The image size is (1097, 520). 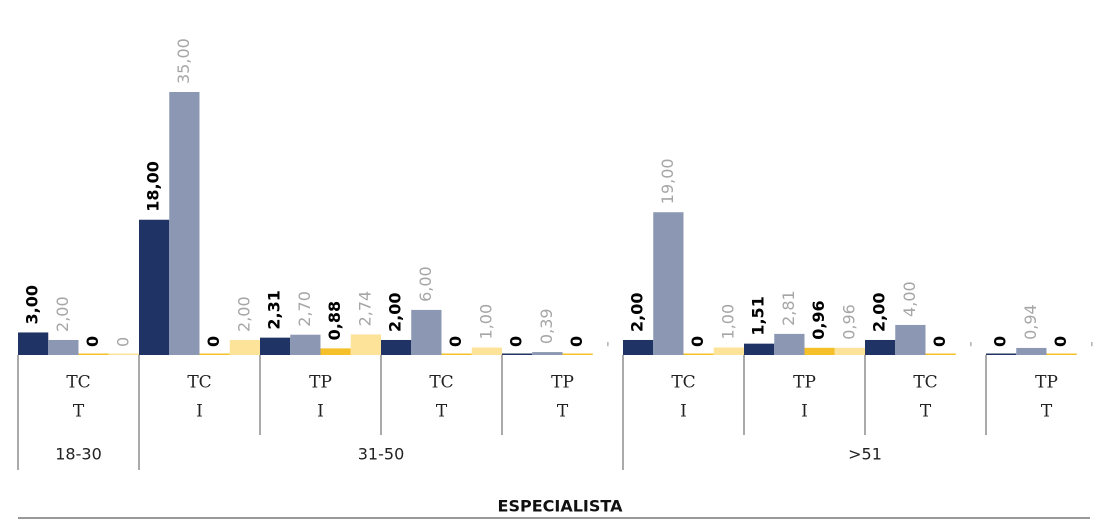 What do you see at coordinates (381, 454) in the screenshot?
I see `group-label: 31-50` at bounding box center [381, 454].